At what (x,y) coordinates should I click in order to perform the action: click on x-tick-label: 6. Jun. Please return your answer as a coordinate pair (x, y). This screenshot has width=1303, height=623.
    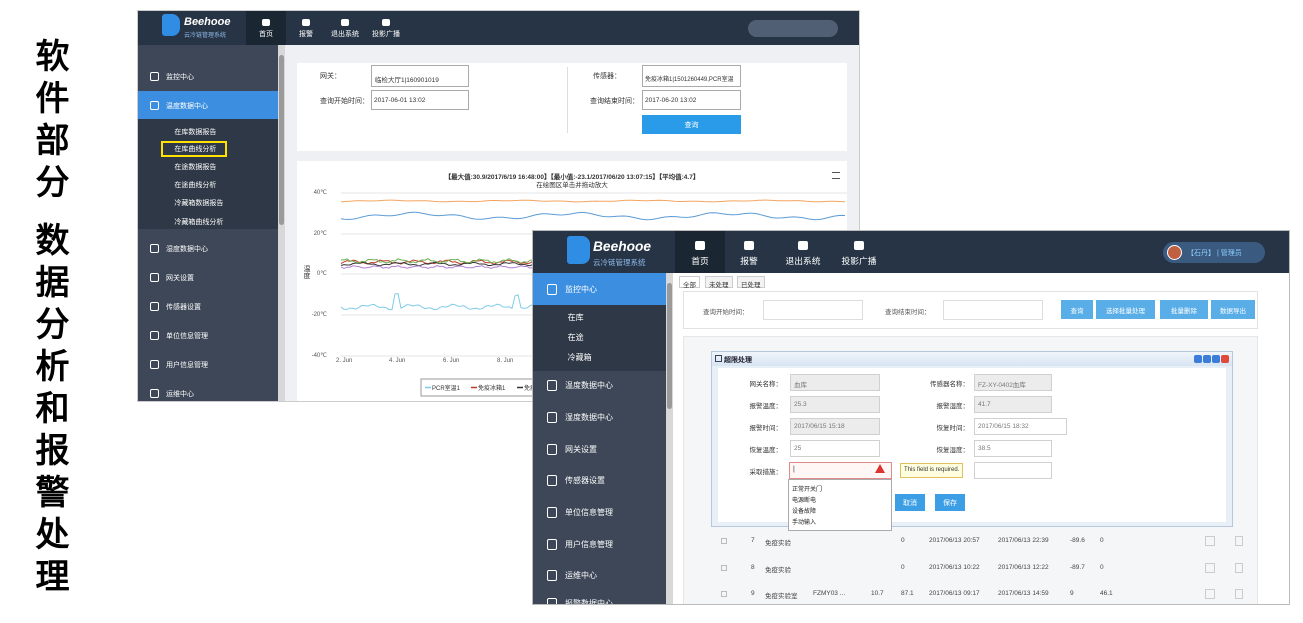
    Looking at the image, I should click on (451, 361).